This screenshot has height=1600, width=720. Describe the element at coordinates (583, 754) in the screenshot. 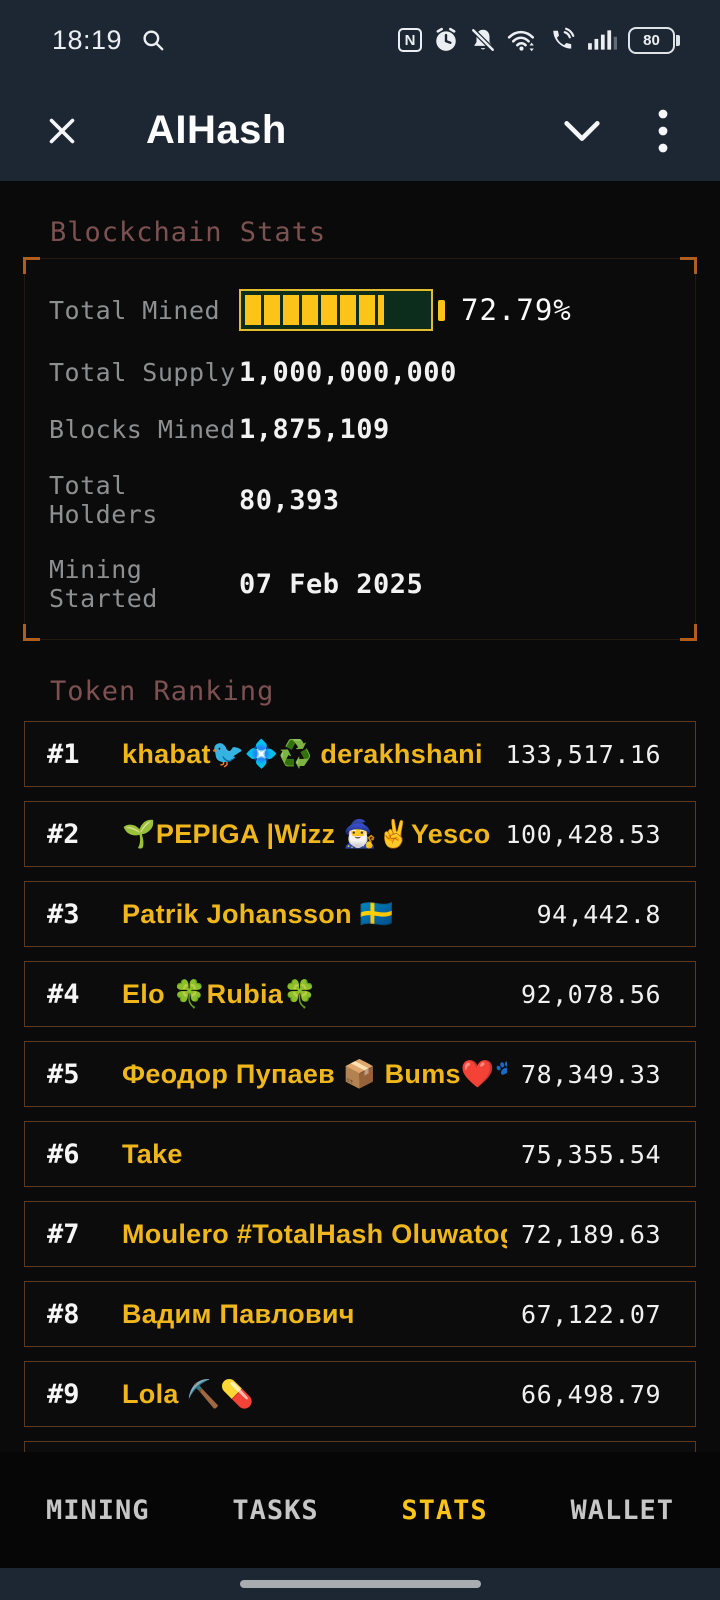

I see `token-value: 133,517.16` at that location.